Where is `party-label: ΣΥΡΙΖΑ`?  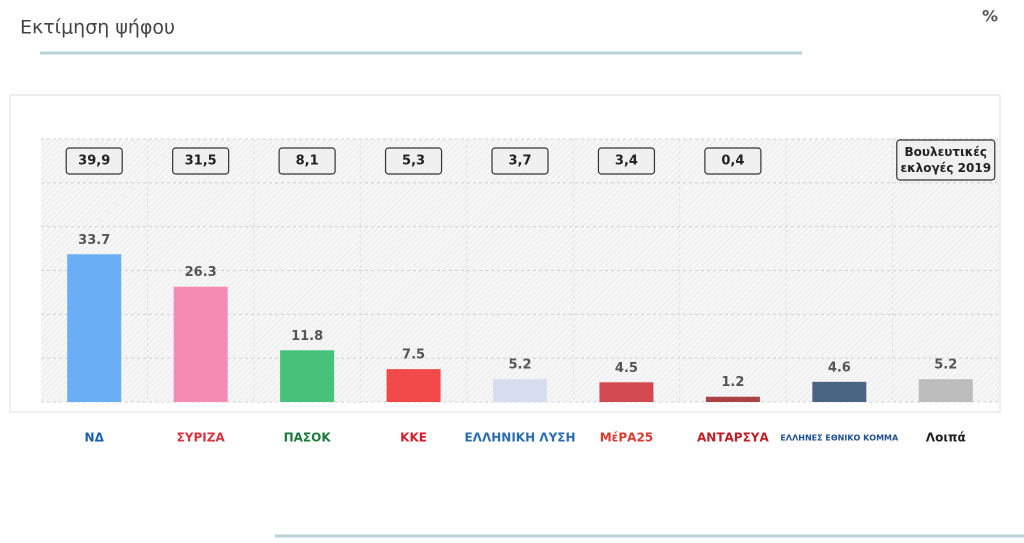 party-label: ΣΥΡΙΖΑ is located at coordinates (201, 438).